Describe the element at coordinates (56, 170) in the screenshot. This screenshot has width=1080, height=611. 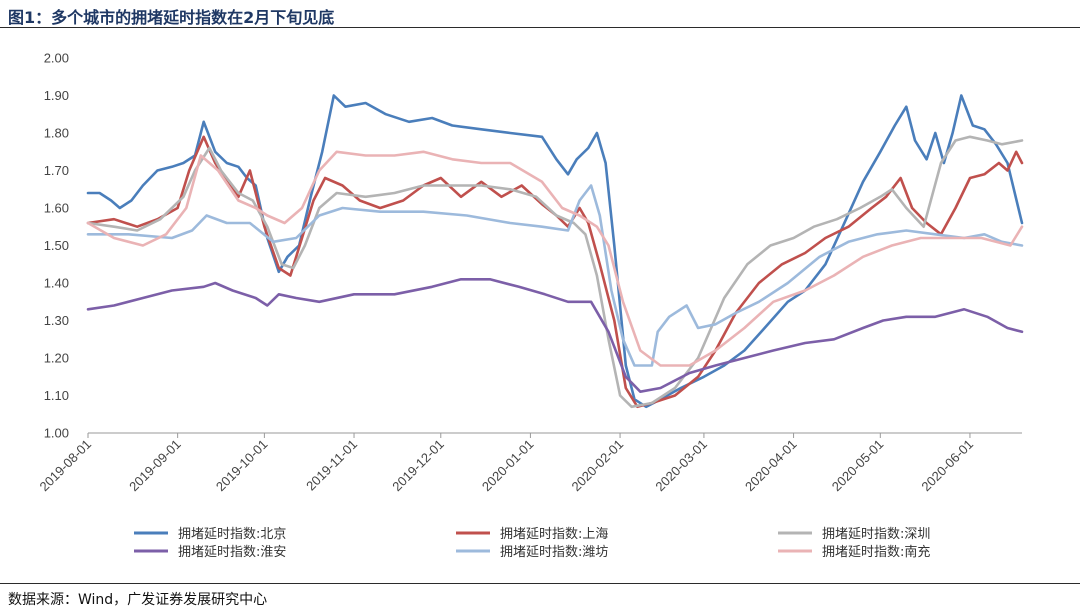
I see `y-tick-label: 1.70` at that location.